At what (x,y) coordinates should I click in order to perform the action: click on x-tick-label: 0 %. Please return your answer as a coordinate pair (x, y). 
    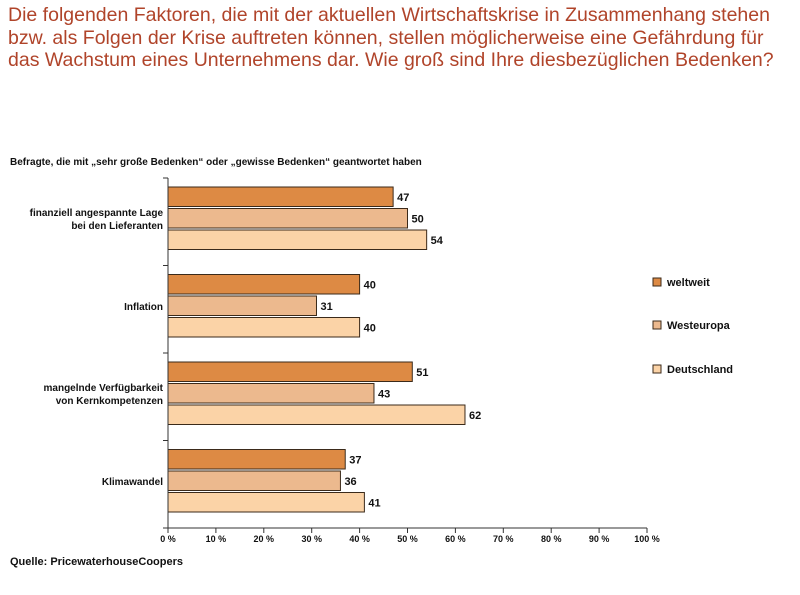
    Looking at the image, I should click on (168, 539).